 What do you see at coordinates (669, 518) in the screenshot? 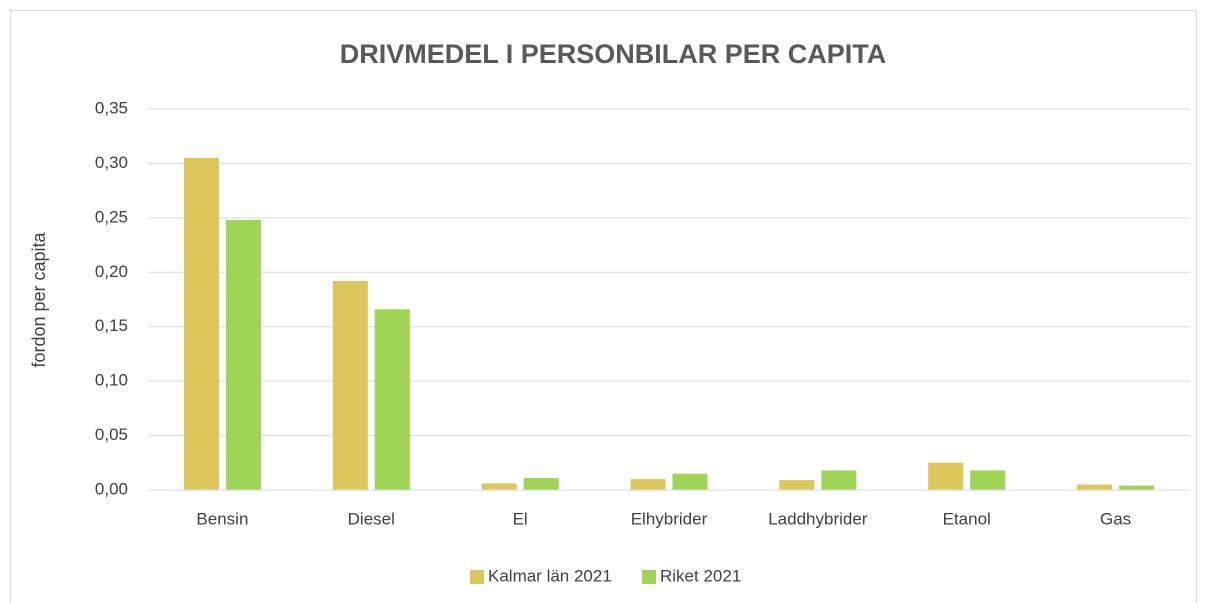
I see `x-tick-label: Elhybrider` at bounding box center [669, 518].